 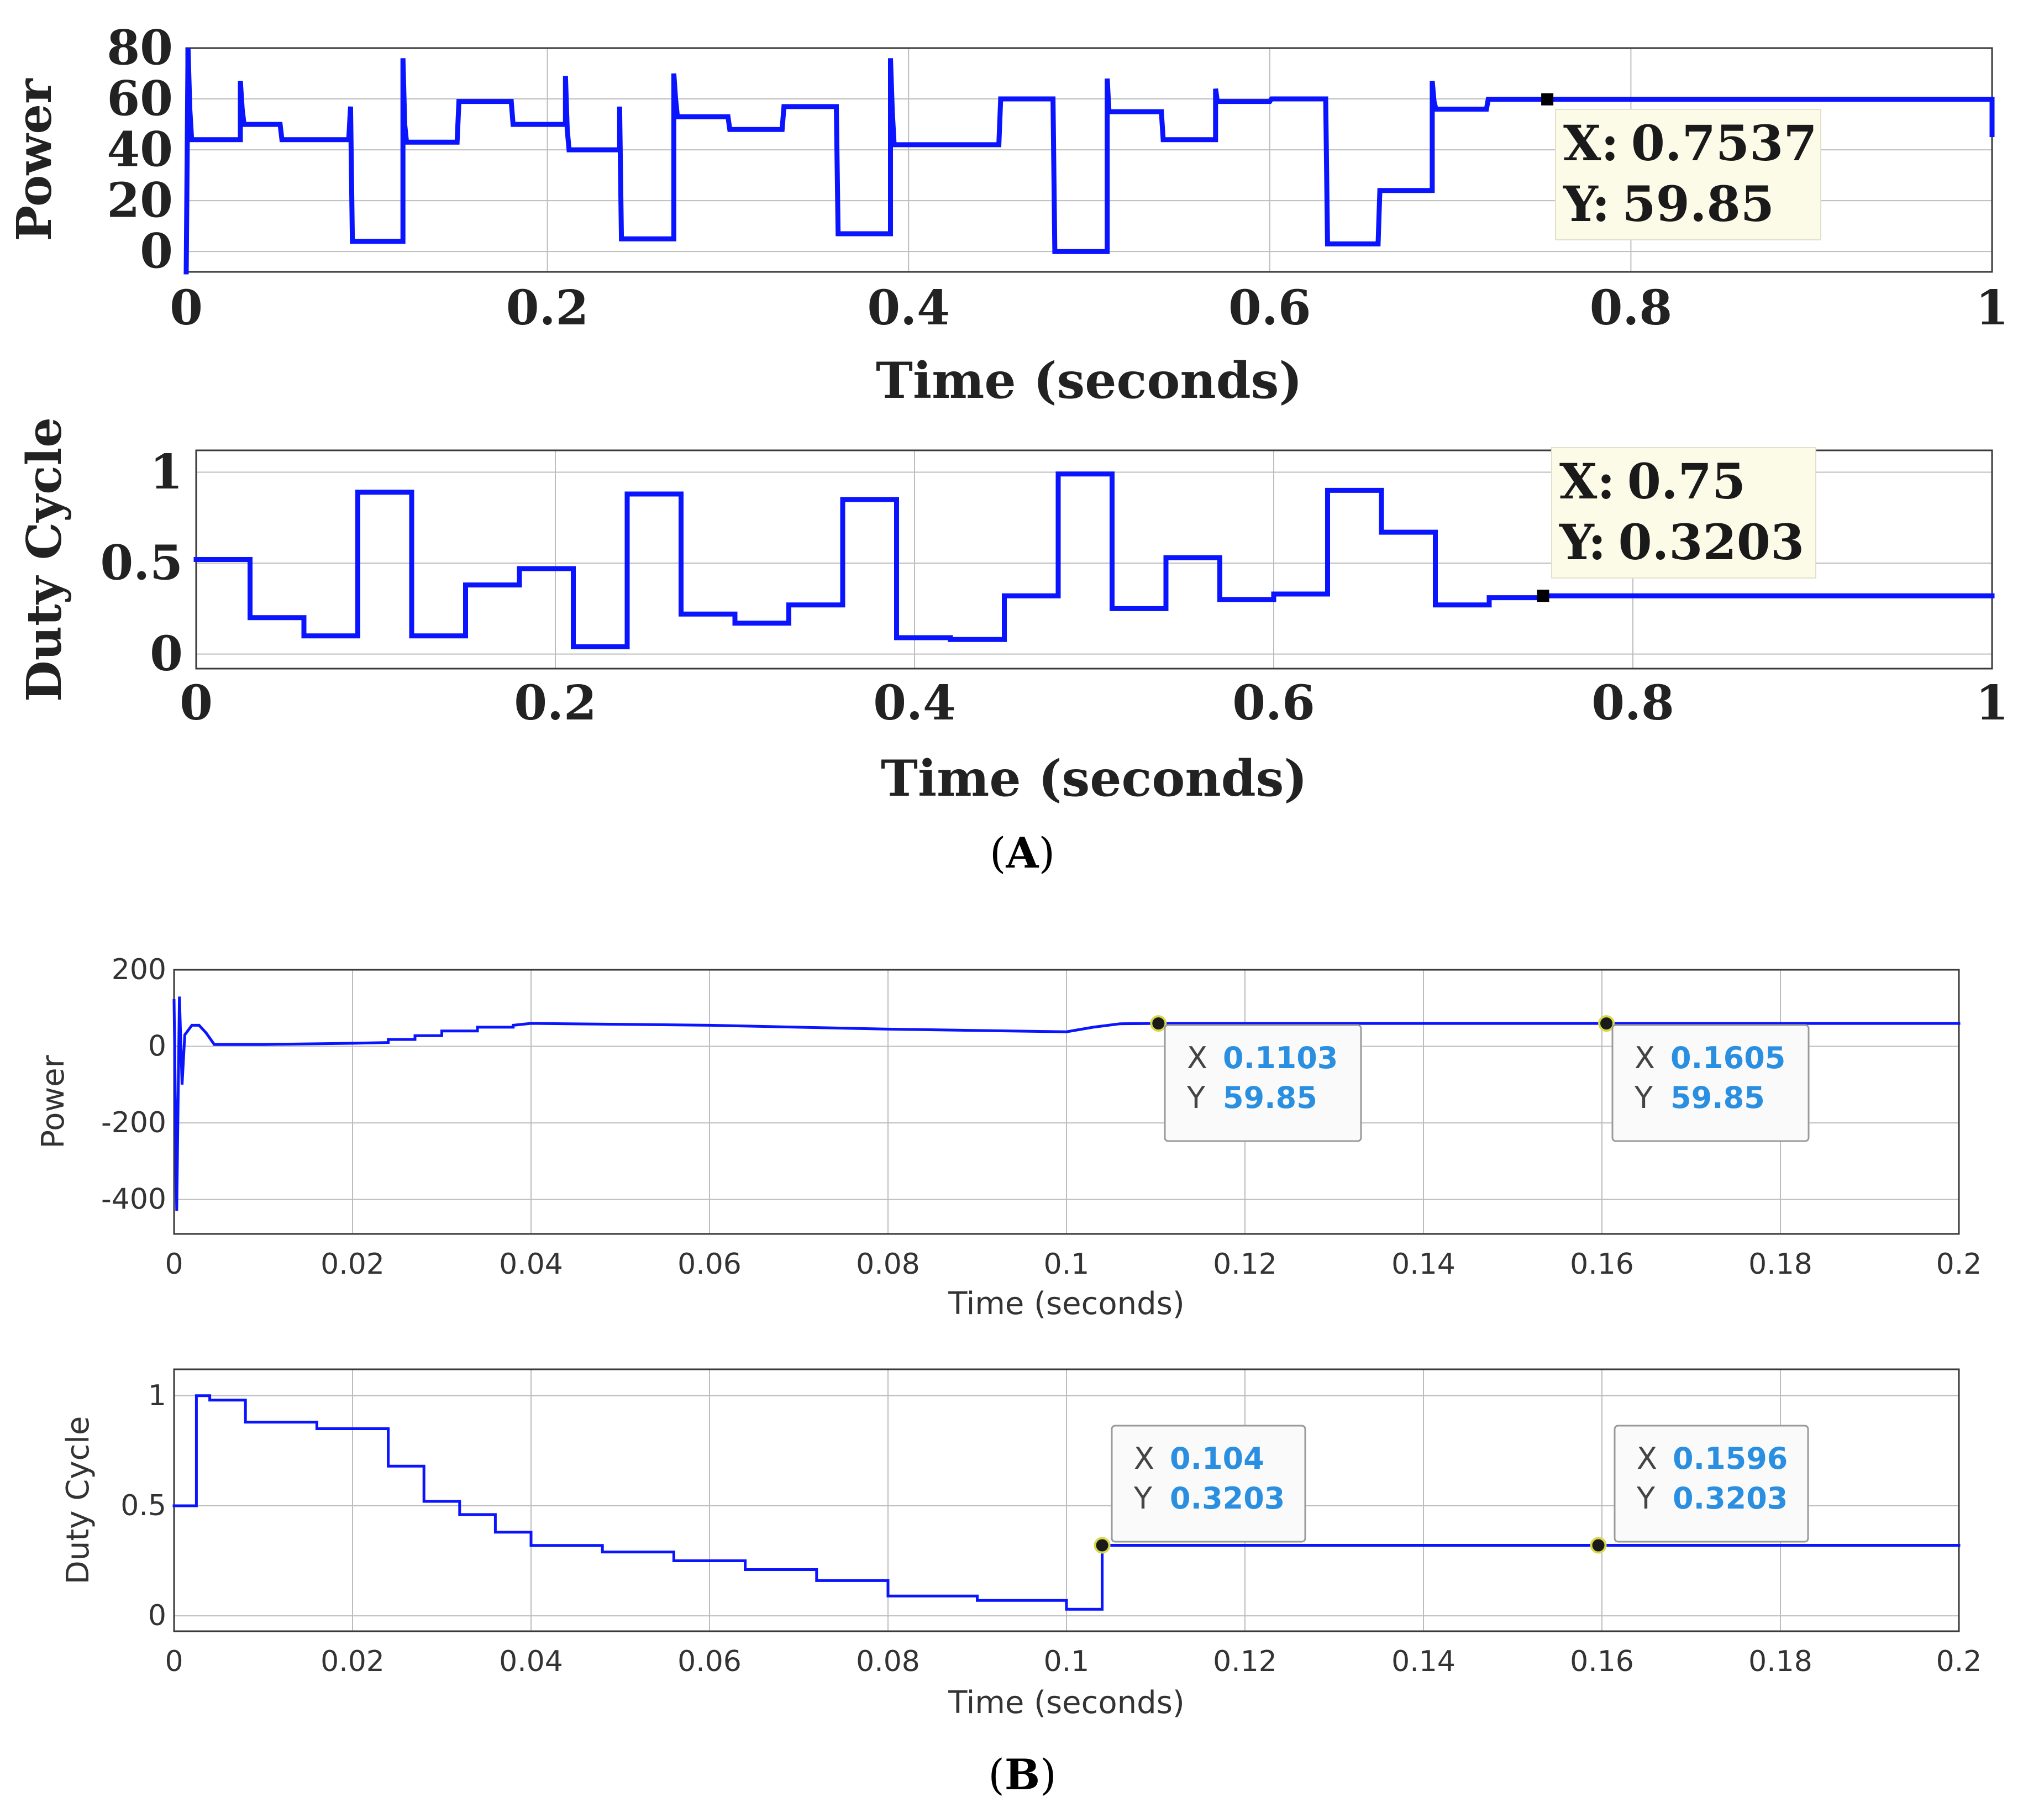 What do you see at coordinates (1602, 1264) in the screenshot?
I see `x-tick-label: 0.16` at bounding box center [1602, 1264].